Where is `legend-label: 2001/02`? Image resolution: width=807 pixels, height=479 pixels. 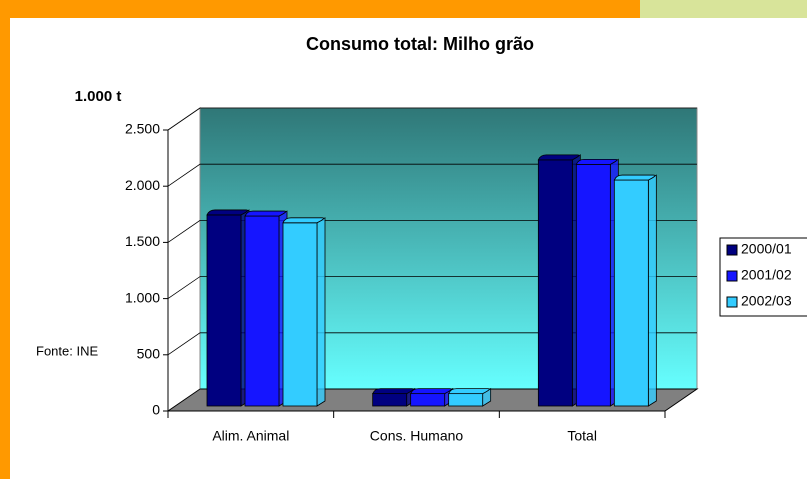
legend-label: 2001/02 is located at coordinates (766, 275).